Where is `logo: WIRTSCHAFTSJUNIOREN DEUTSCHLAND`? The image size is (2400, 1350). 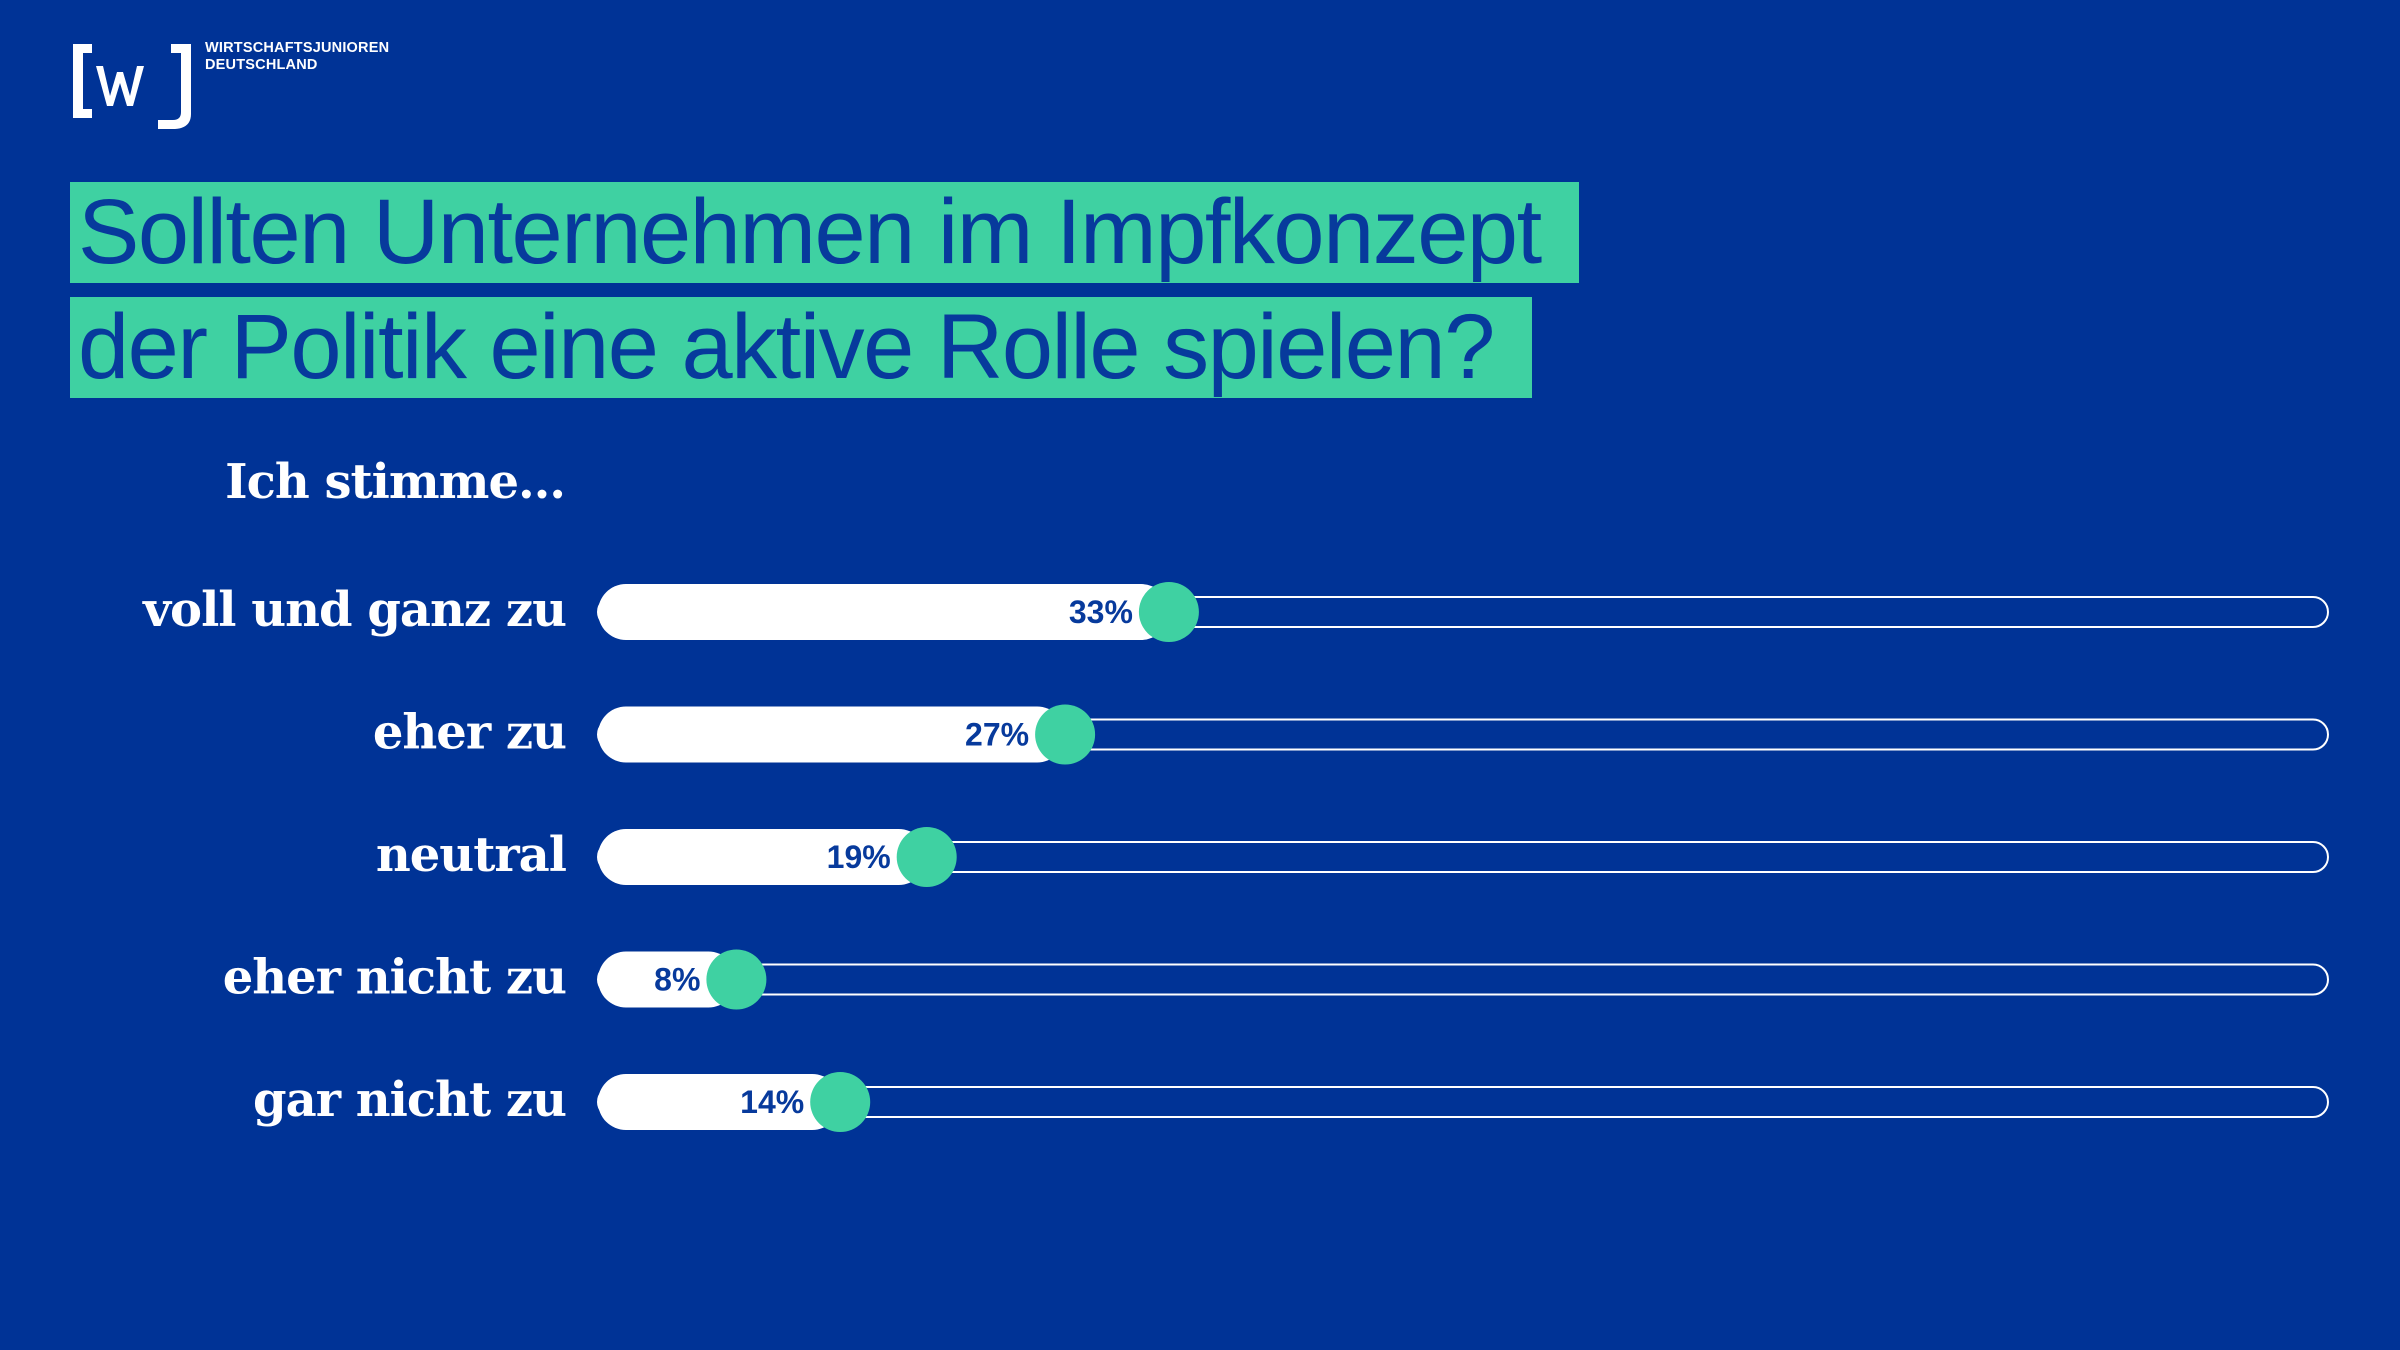
logo: WIRTSCHAFTSJUNIOREN DEUTSCHLAND is located at coordinates (235, 86).